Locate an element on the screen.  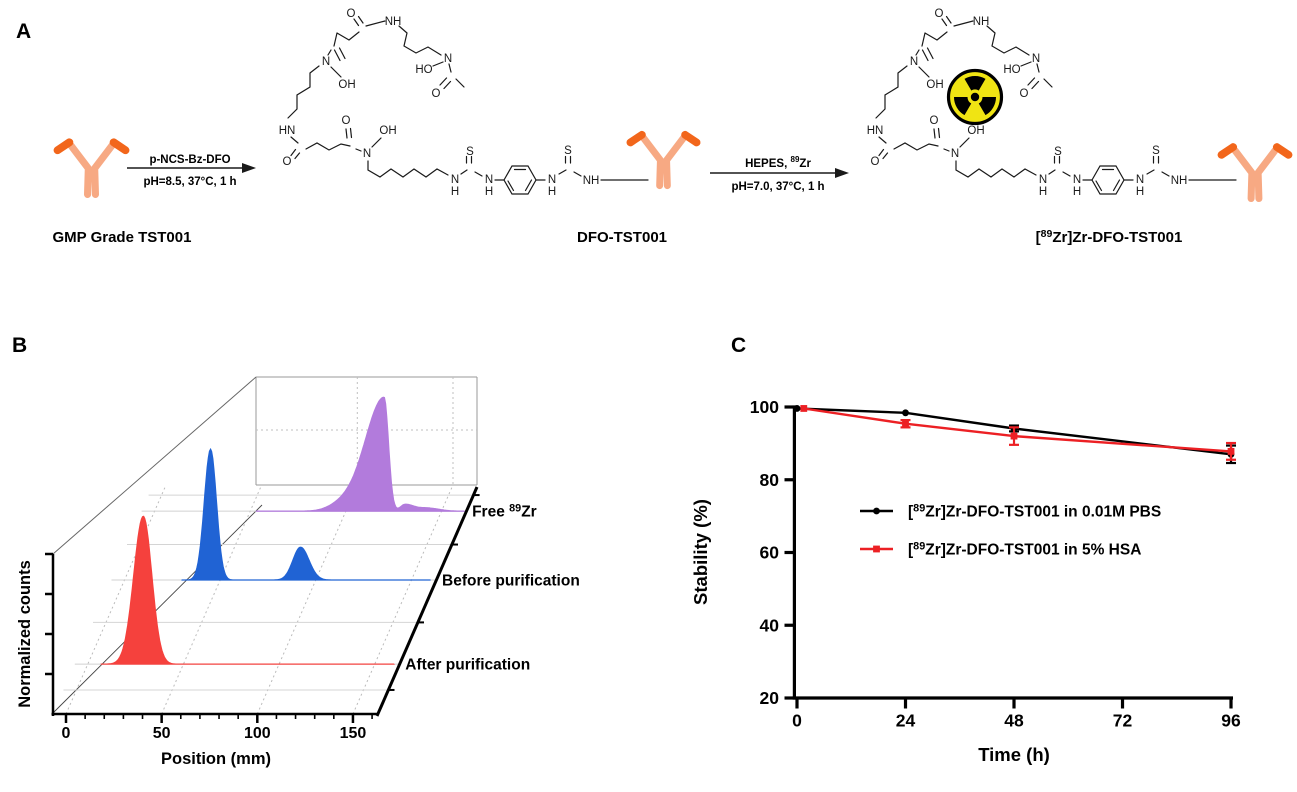
panel-c-label: C is located at coordinates (738, 345).